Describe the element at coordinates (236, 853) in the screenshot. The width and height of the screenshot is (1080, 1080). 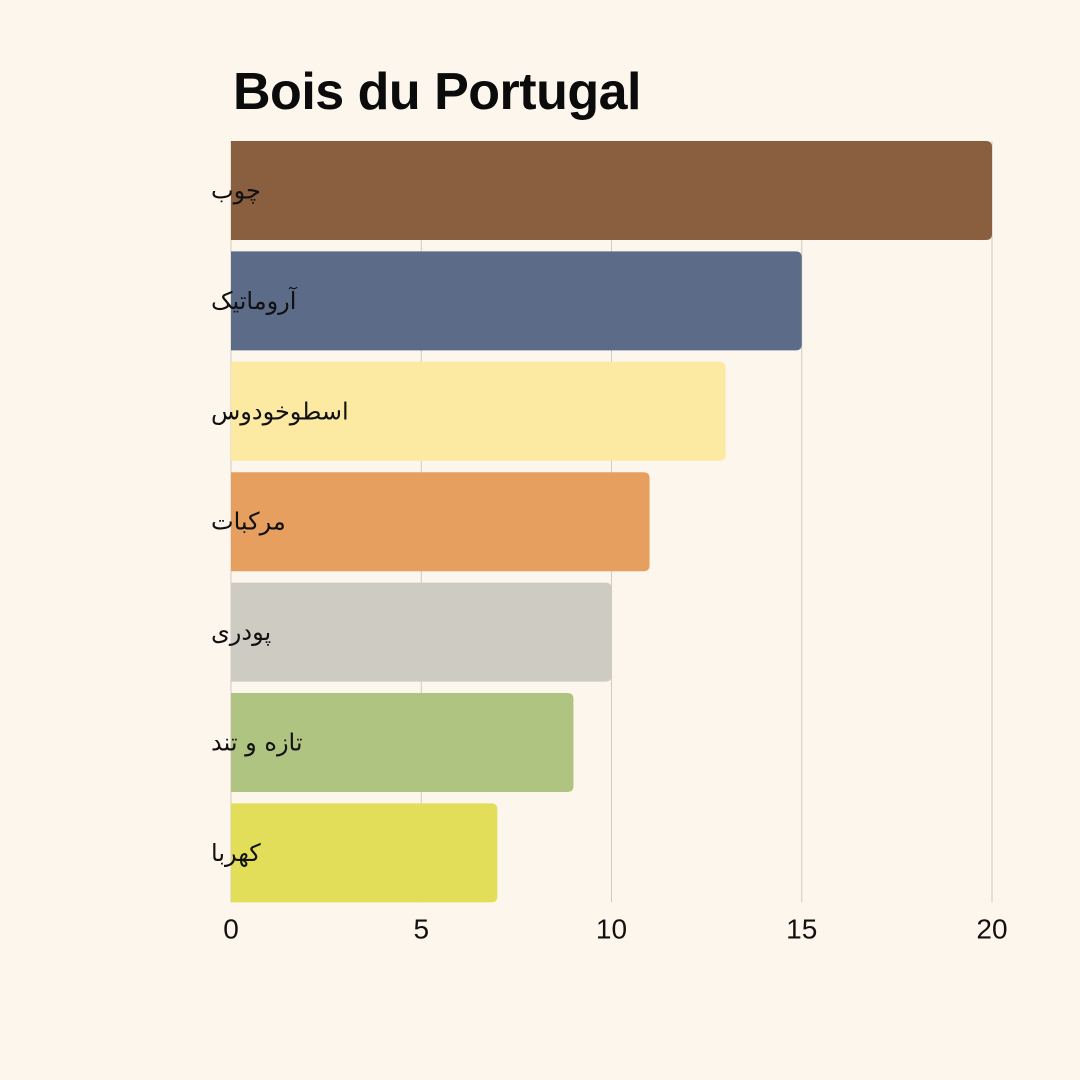
I see `category-label-6: کهربا` at that location.